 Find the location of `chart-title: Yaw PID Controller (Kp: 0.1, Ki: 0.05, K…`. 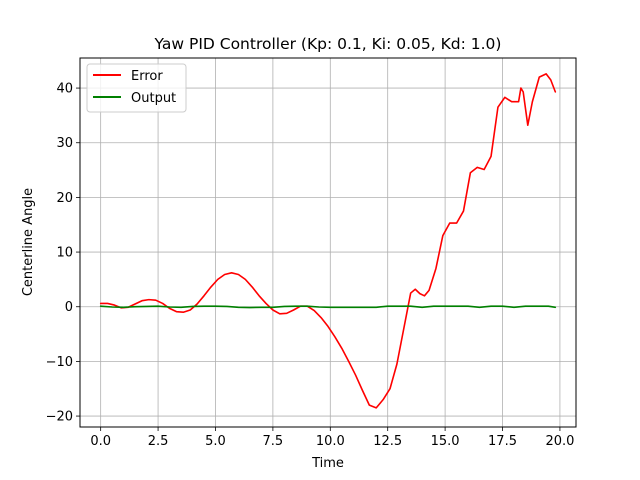

chart-title: Yaw PID Controller (Kp: 0.1, Ki: 0.05, K… is located at coordinates (328, 44).